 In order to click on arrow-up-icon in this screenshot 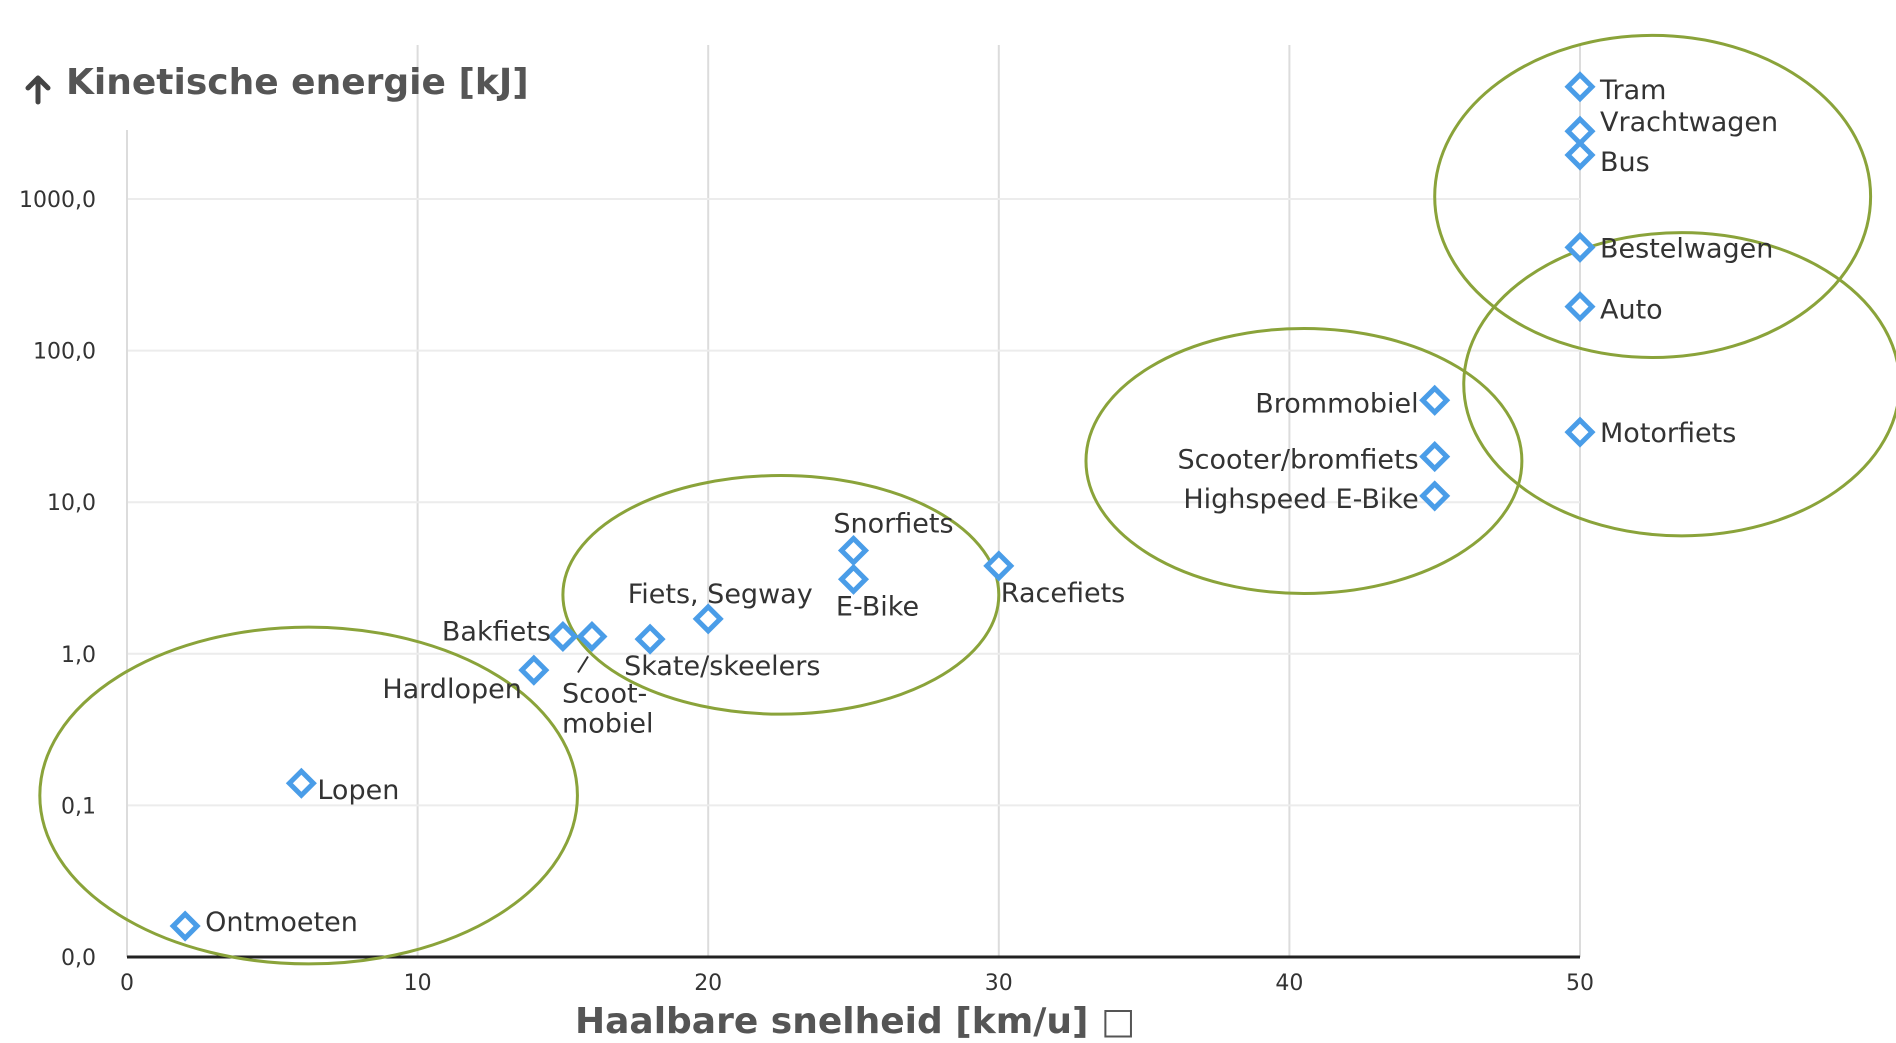, I will do `click(38, 90)`.